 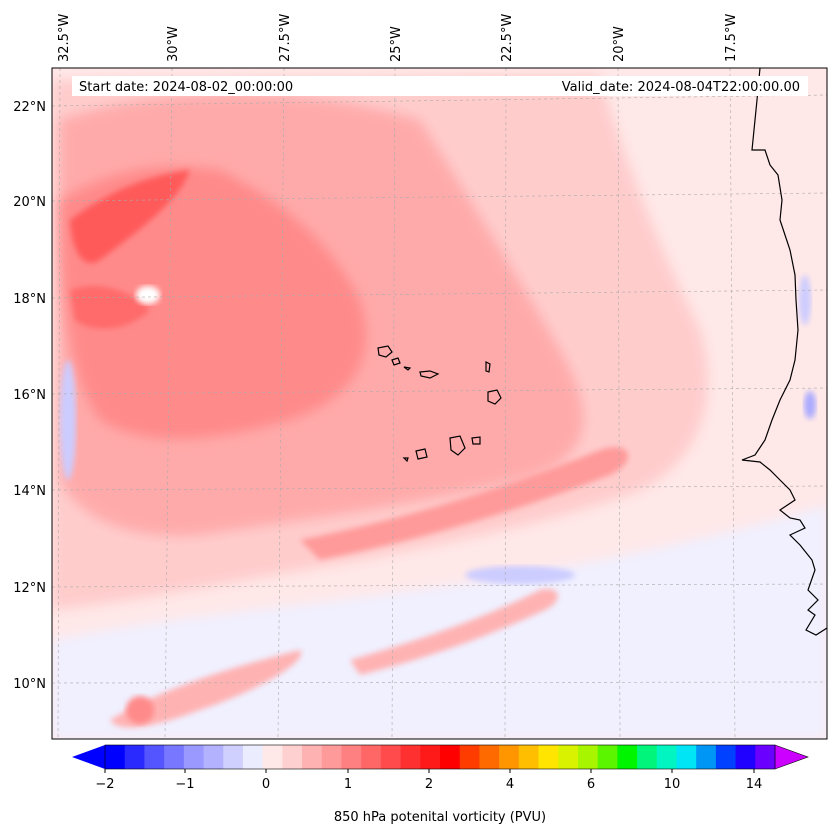 I want to click on colorbar-tick-label: 10, so click(x=672, y=784).